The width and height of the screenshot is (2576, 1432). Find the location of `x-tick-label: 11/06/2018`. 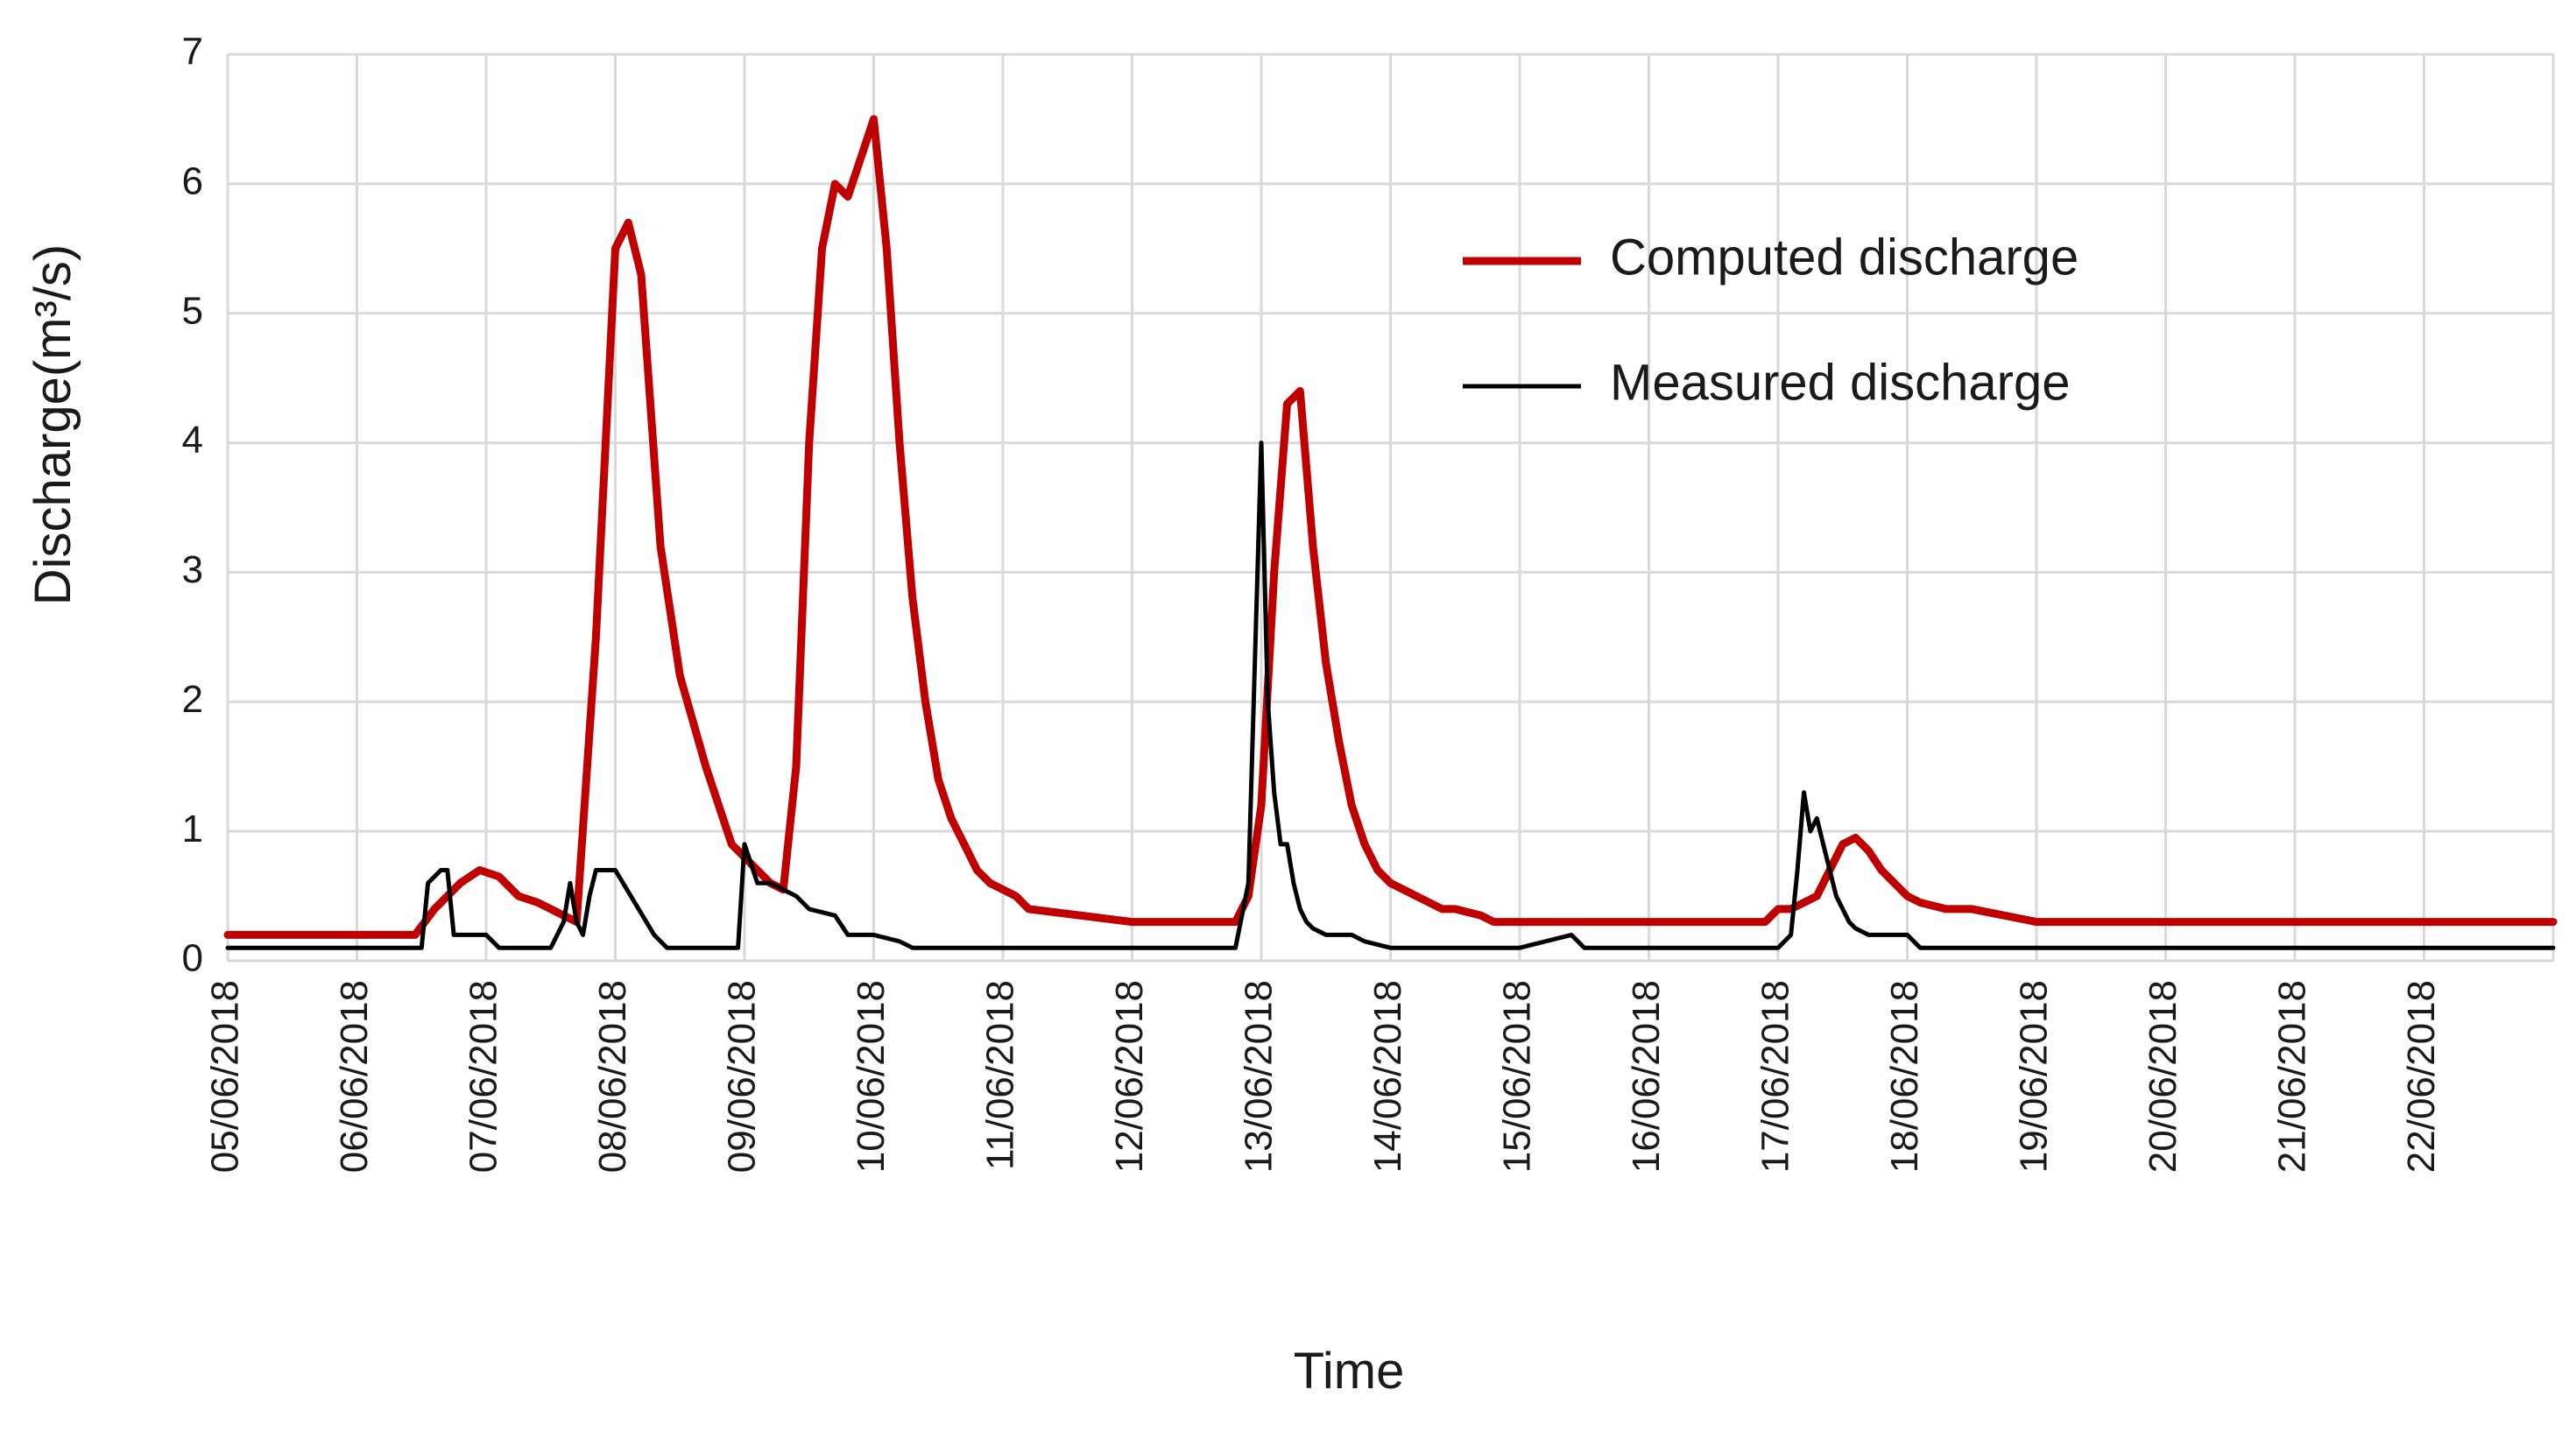

x-tick-label: 11/06/2018 is located at coordinates (1000, 1075).